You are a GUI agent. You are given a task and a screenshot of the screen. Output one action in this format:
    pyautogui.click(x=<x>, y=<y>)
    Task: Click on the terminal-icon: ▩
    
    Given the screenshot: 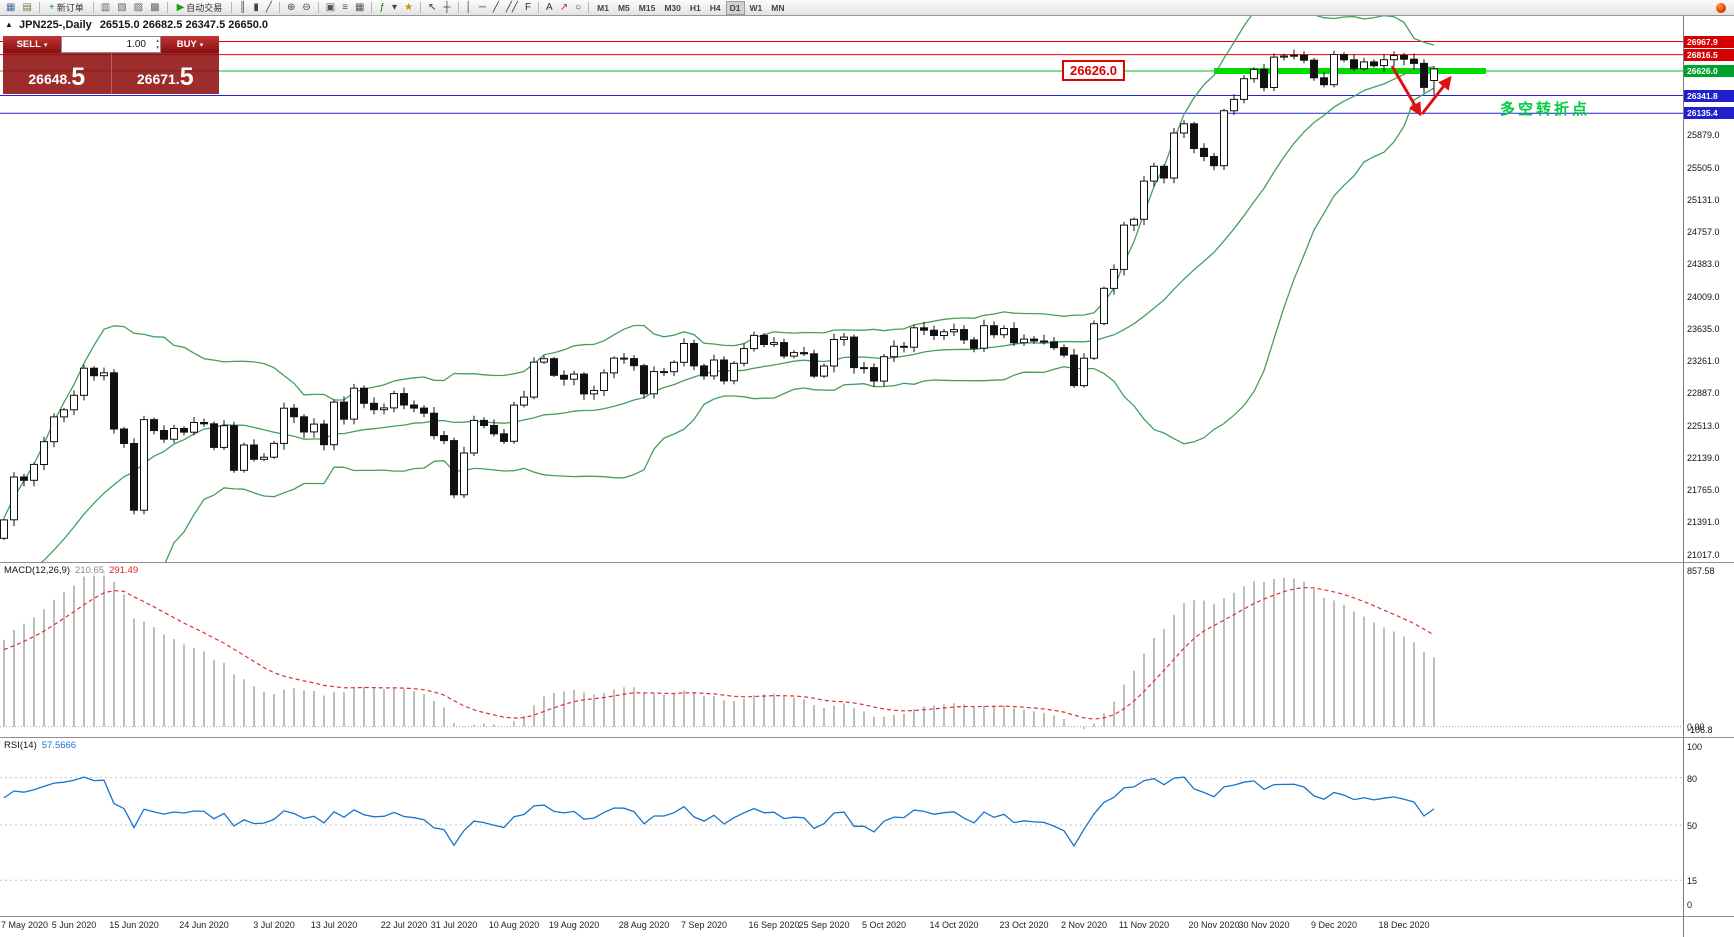 What is the action you would take?
    pyautogui.click(x=154, y=7)
    